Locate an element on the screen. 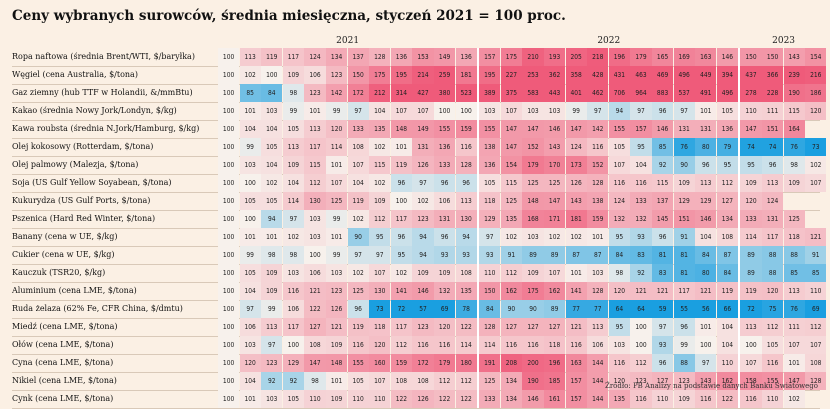 This screenshot has width=830, height=409. heatmap-cell: 121 is located at coordinates (337, 327).